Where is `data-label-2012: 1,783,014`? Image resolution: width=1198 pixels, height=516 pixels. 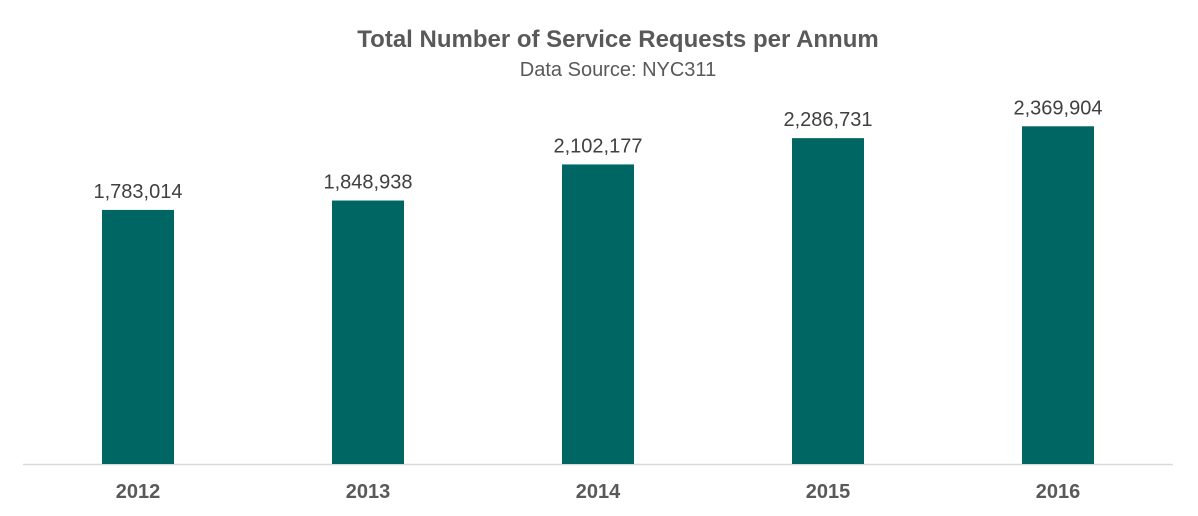
data-label-2012: 1,783,014 is located at coordinates (138, 192).